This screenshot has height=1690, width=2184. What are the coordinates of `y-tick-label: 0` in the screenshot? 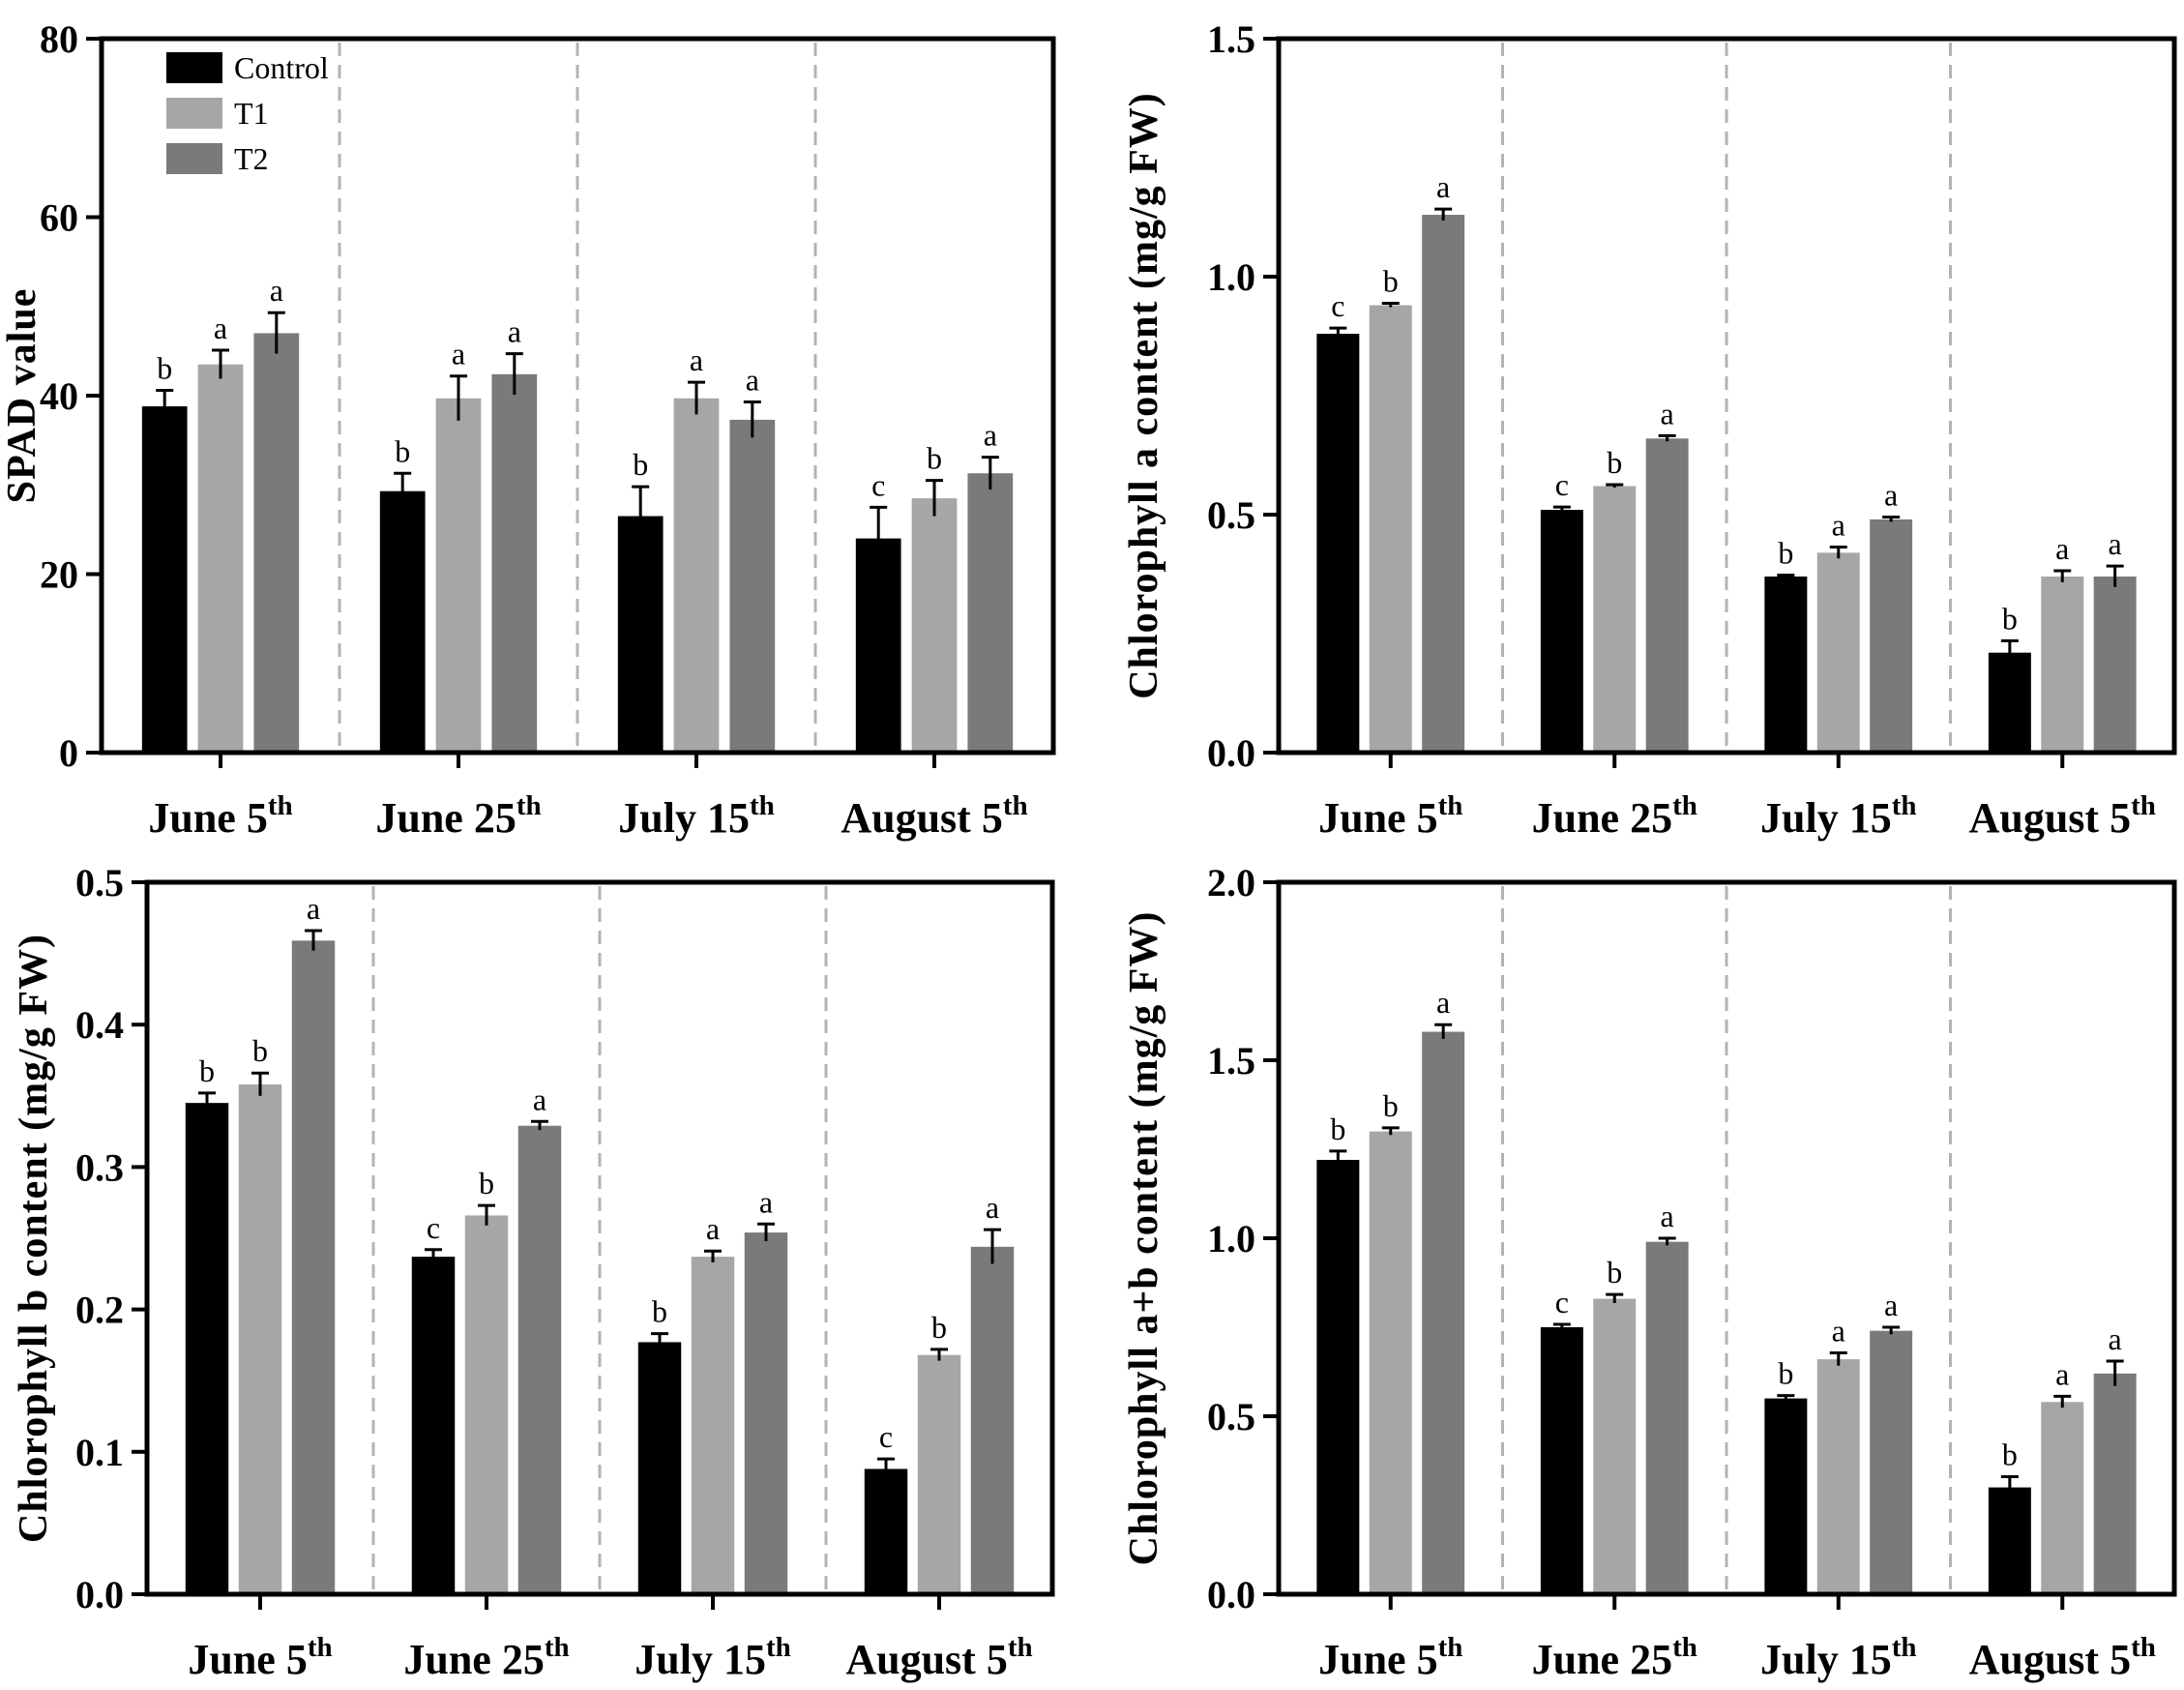 It's located at (68, 753).